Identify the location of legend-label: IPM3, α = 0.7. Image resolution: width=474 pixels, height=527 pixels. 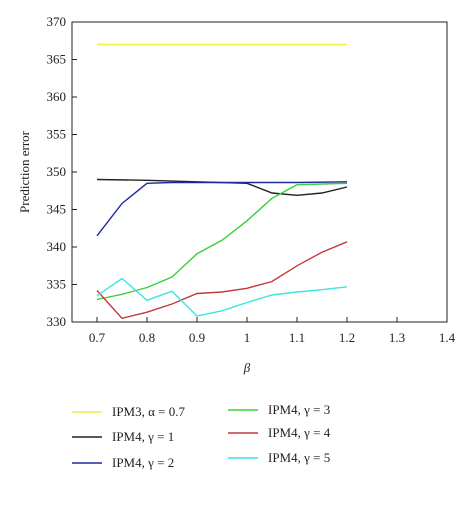
(149, 411).